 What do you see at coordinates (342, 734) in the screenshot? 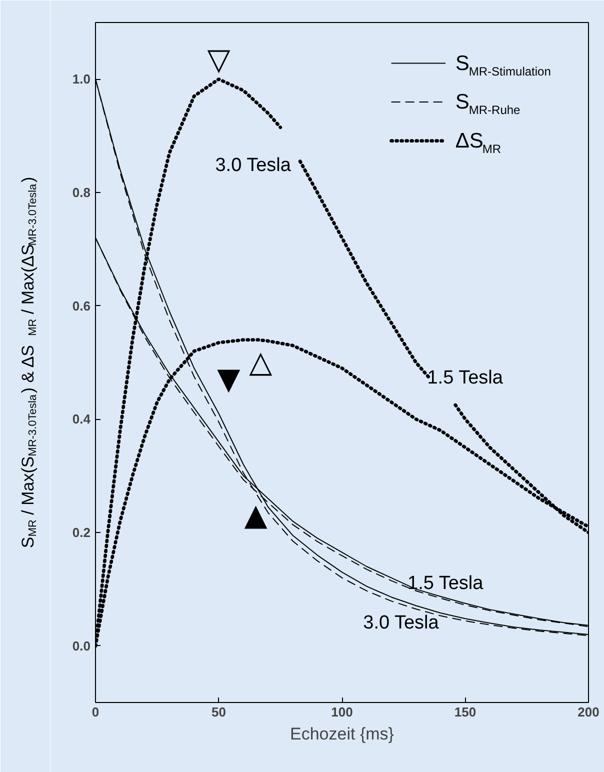
I see `x-axis-title: Echozeit {ms}` at bounding box center [342, 734].